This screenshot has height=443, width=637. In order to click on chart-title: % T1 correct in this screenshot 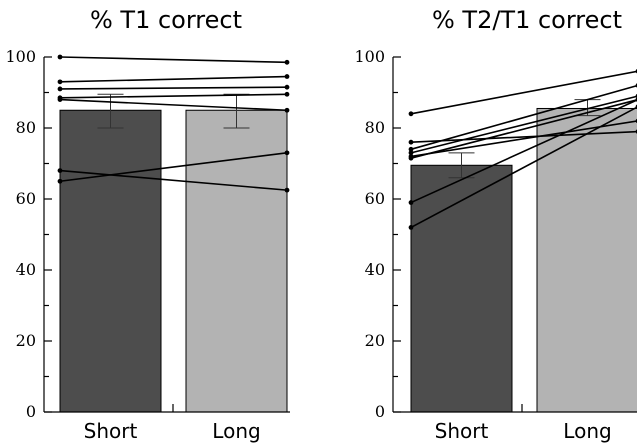, I will do `click(166, 20)`.